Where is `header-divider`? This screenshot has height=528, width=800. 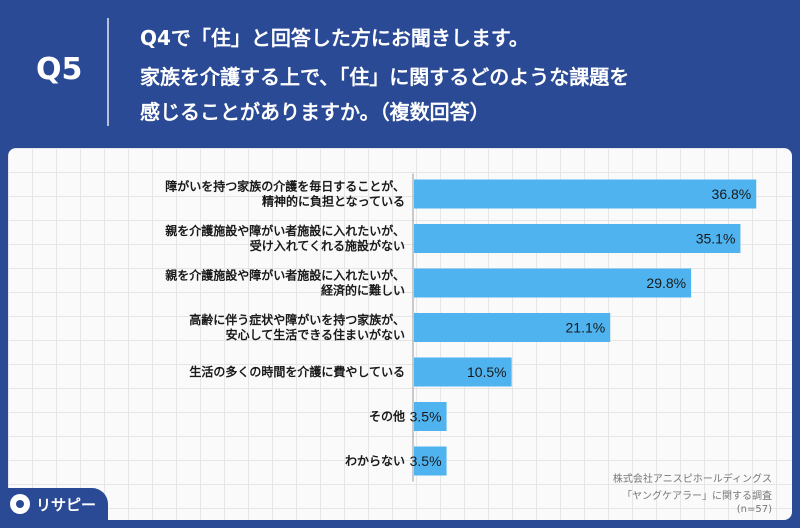
header-divider is located at coordinates (108, 72).